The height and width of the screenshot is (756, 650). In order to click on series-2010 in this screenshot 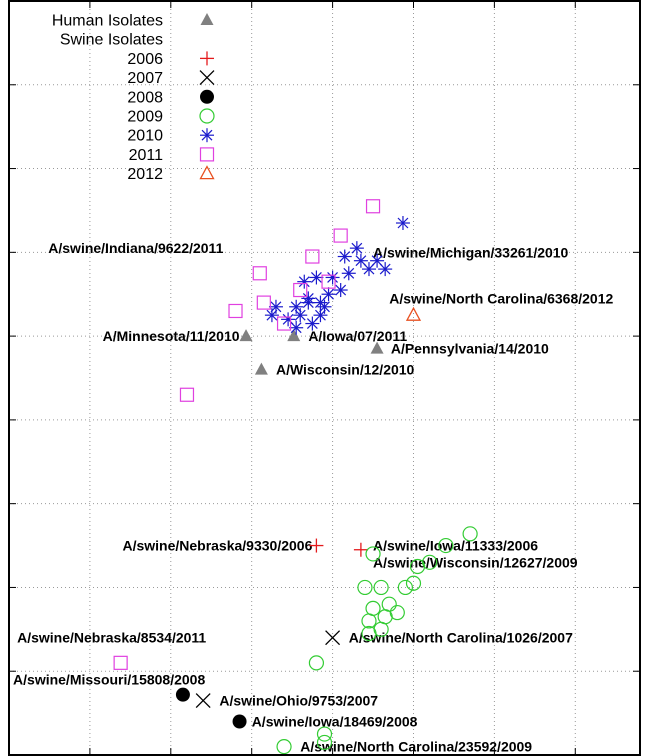, I will do `click(337, 275)`.